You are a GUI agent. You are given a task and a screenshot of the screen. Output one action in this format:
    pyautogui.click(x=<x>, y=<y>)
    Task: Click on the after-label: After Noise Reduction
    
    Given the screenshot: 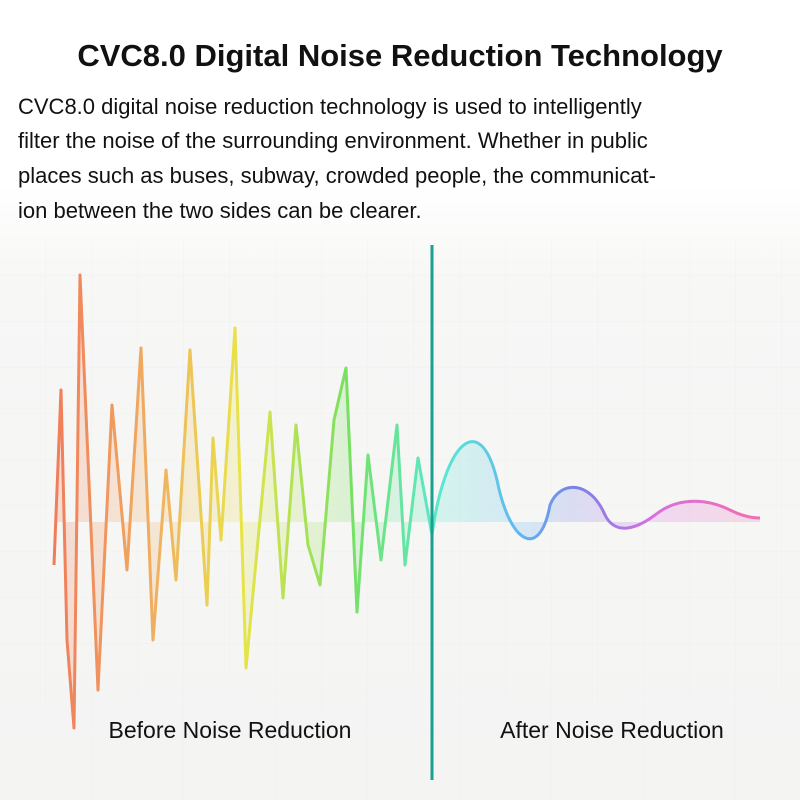 What is the action you would take?
    pyautogui.click(x=612, y=730)
    